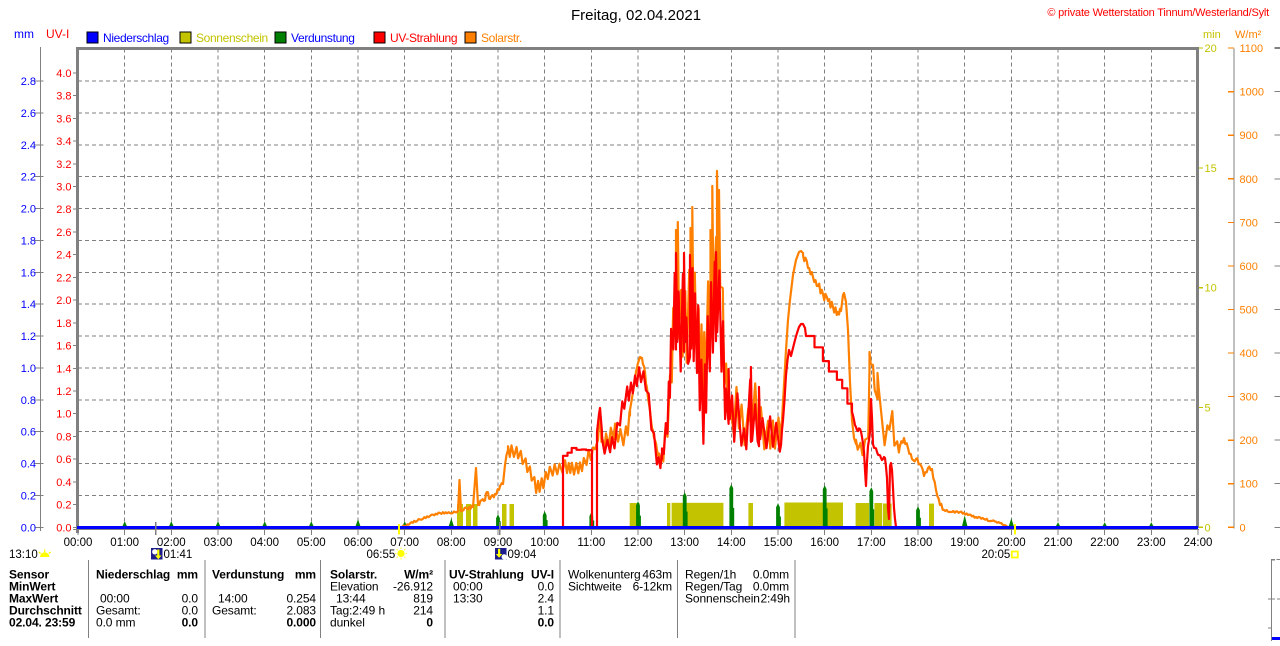  Describe the element at coordinates (171, 543) in the screenshot. I see `svg-text: 02:00` at that location.